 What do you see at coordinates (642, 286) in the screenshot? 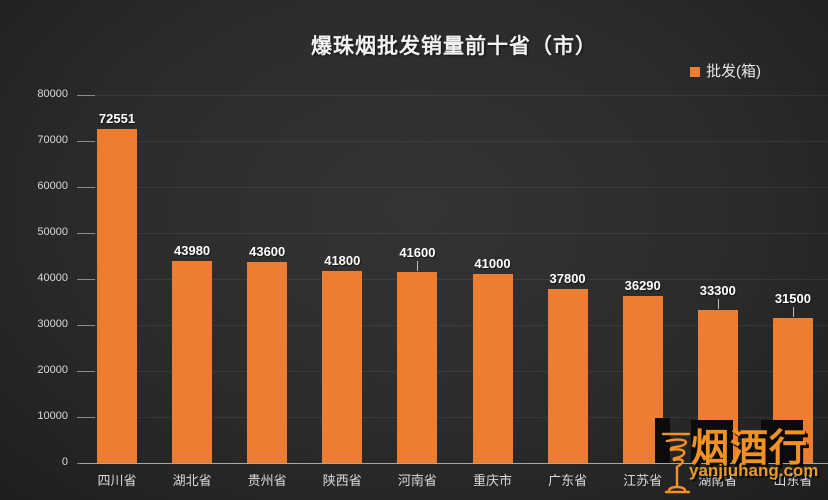
I see `bar-value-label: 36290` at bounding box center [642, 286].